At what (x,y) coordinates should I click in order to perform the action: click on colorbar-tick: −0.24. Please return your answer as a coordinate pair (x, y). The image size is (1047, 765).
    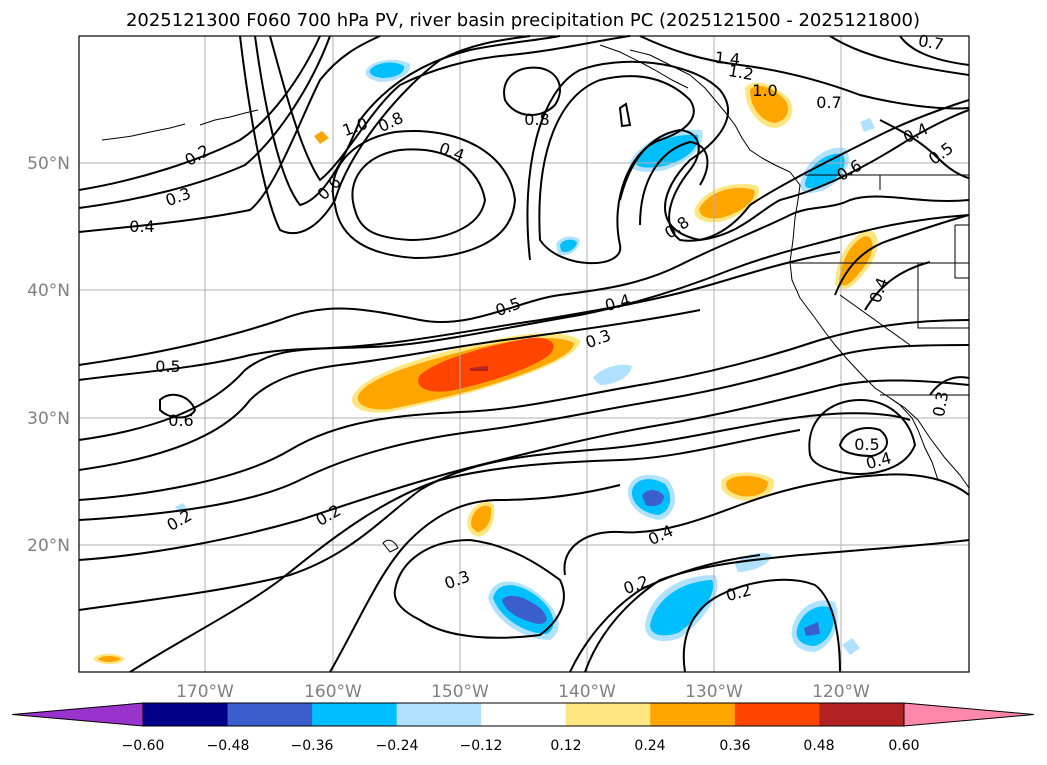
    Looking at the image, I should click on (397, 746).